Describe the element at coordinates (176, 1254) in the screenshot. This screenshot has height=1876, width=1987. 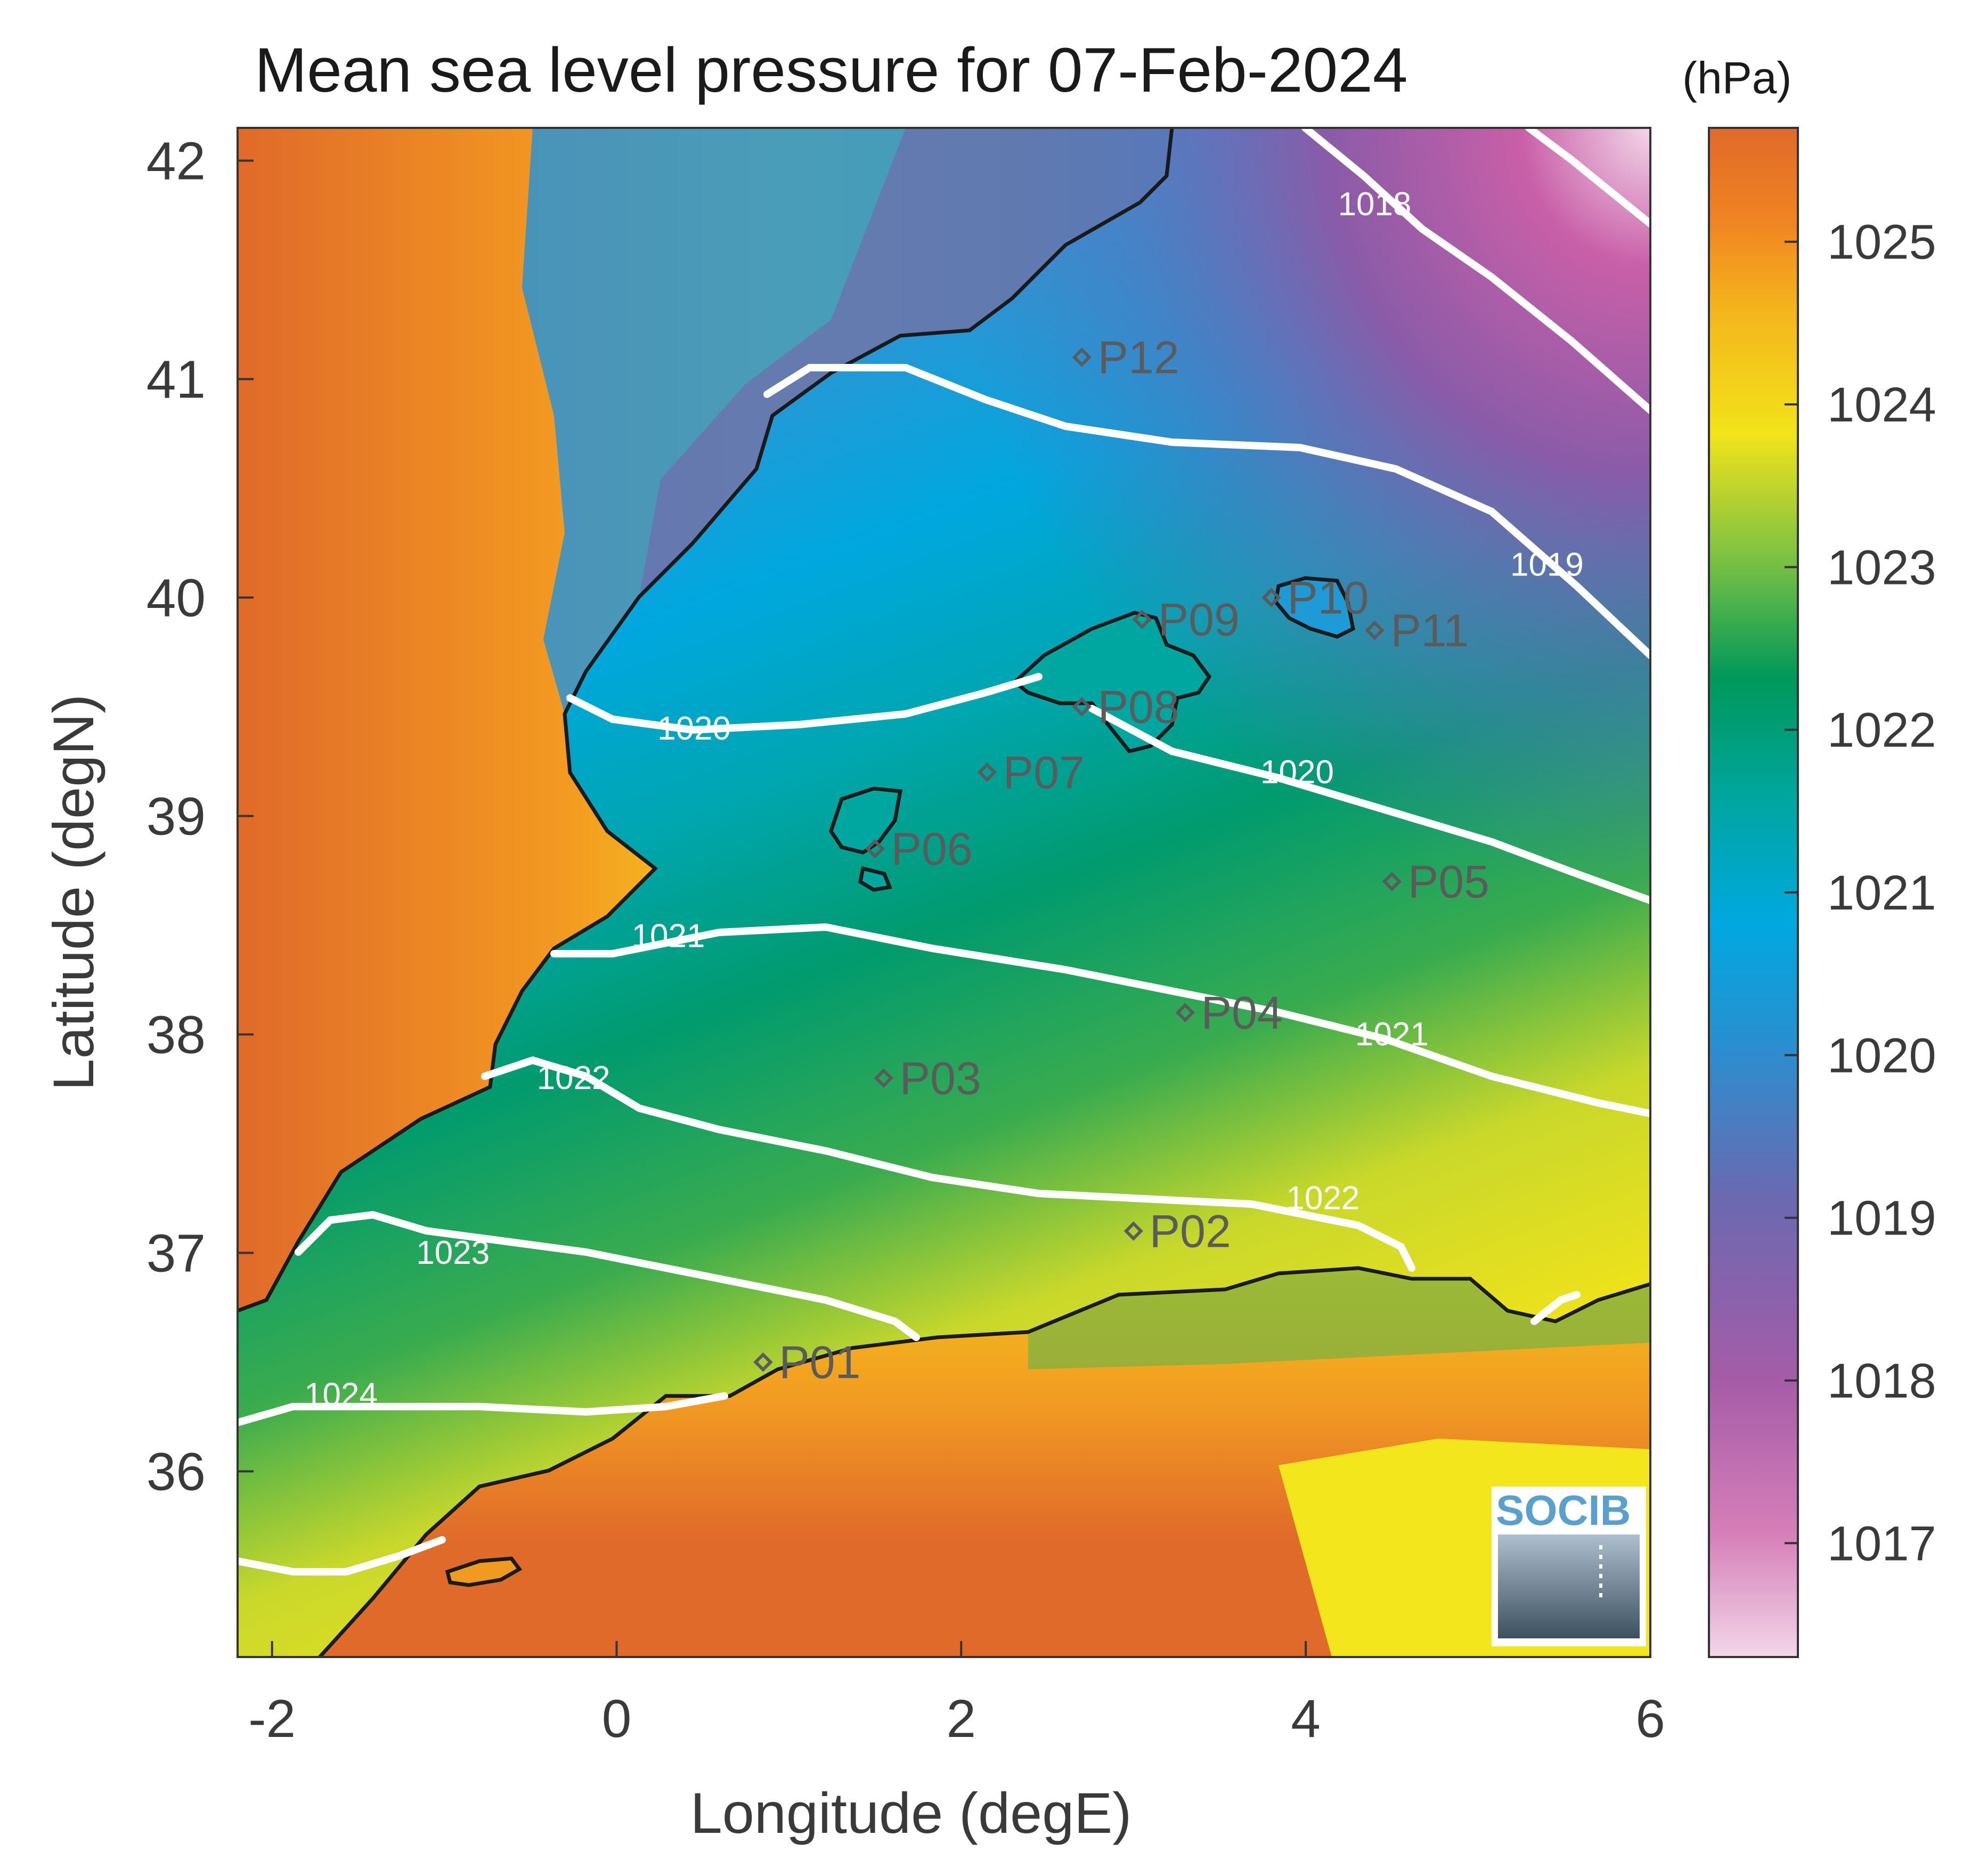
I see `y-tick-label: 37` at that location.